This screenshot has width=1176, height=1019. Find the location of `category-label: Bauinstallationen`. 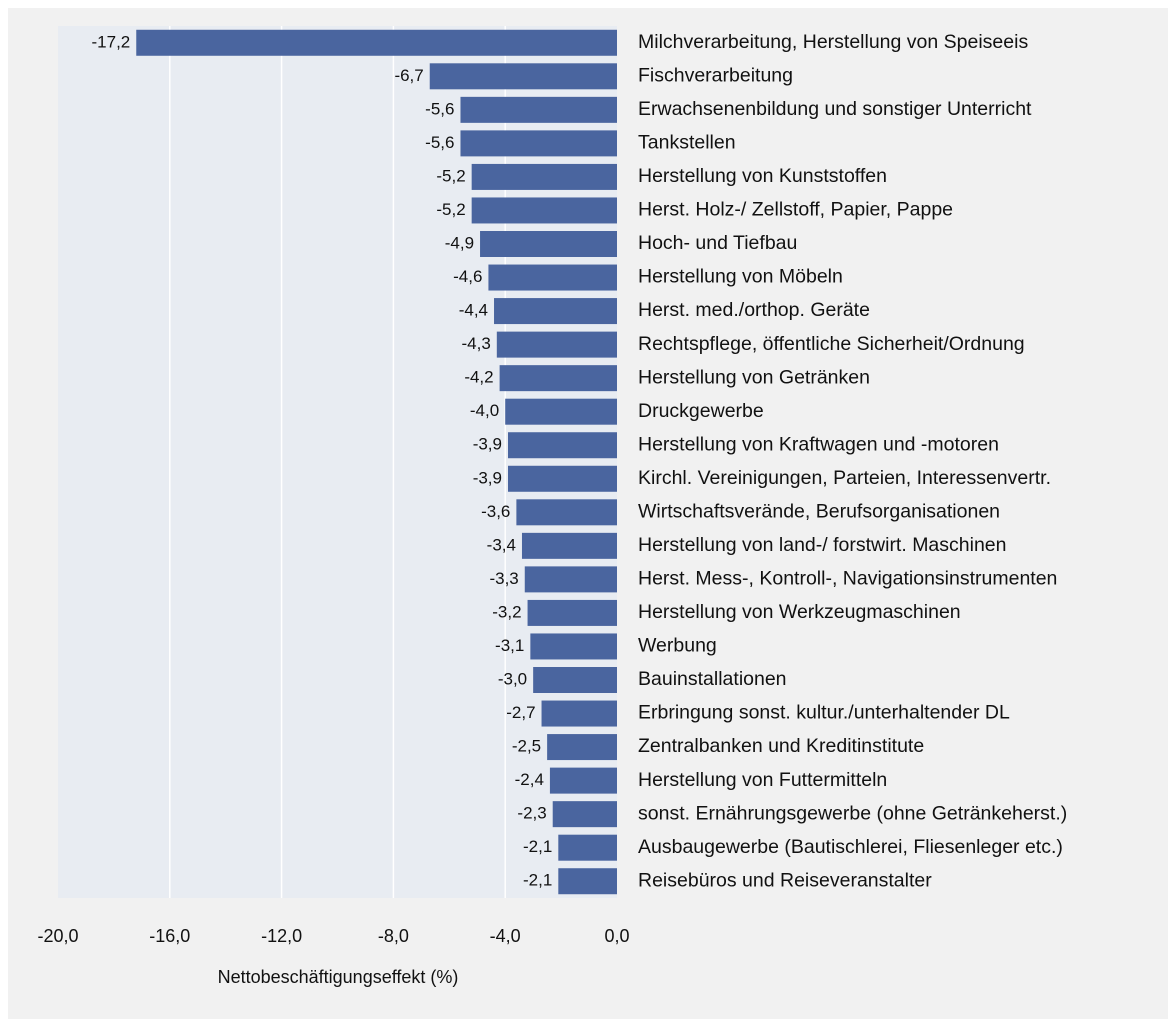

category-label: Bauinstallationen is located at coordinates (712, 679).